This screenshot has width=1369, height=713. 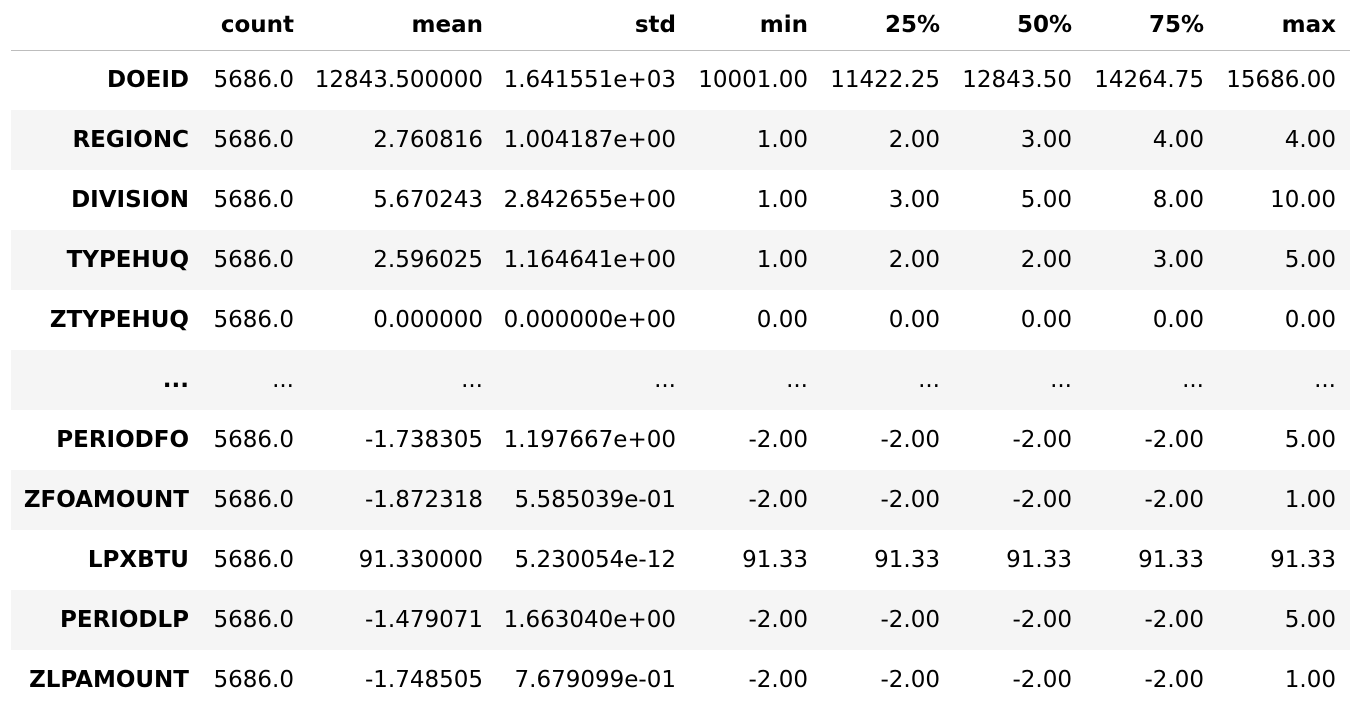 I want to click on cell-std: 1.164641e+00, so click(x=589, y=260).